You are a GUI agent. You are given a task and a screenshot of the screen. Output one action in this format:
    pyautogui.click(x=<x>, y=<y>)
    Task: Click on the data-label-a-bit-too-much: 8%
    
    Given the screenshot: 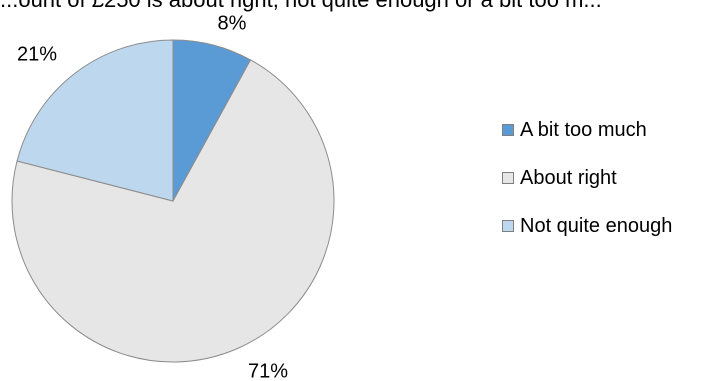 What is the action you would take?
    pyautogui.click(x=232, y=23)
    